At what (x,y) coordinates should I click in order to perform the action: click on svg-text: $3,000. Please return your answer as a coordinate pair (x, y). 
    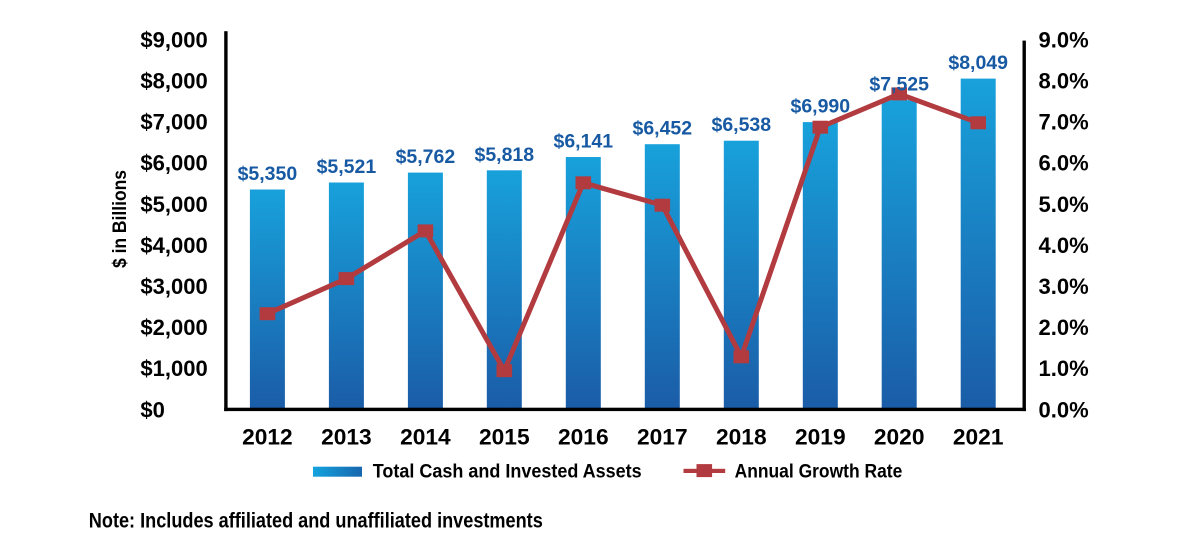
    Looking at the image, I should click on (173, 286).